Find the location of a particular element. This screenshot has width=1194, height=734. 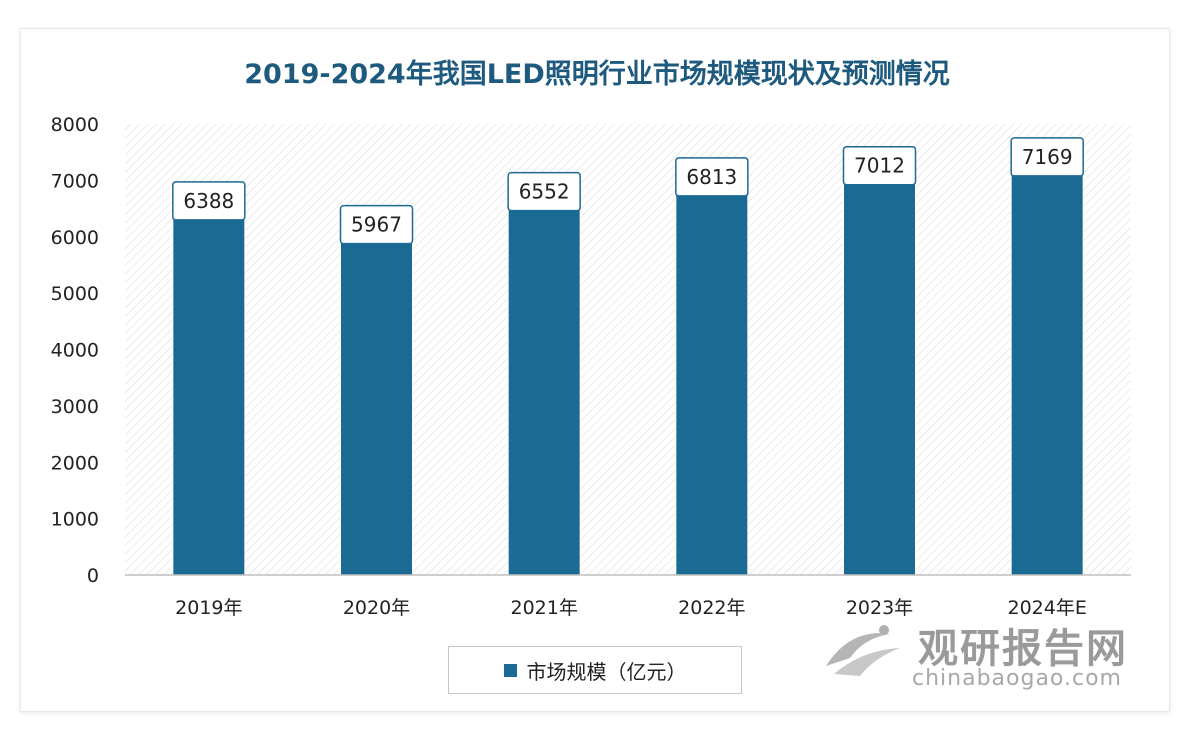

data-label: 7012 is located at coordinates (879, 165).